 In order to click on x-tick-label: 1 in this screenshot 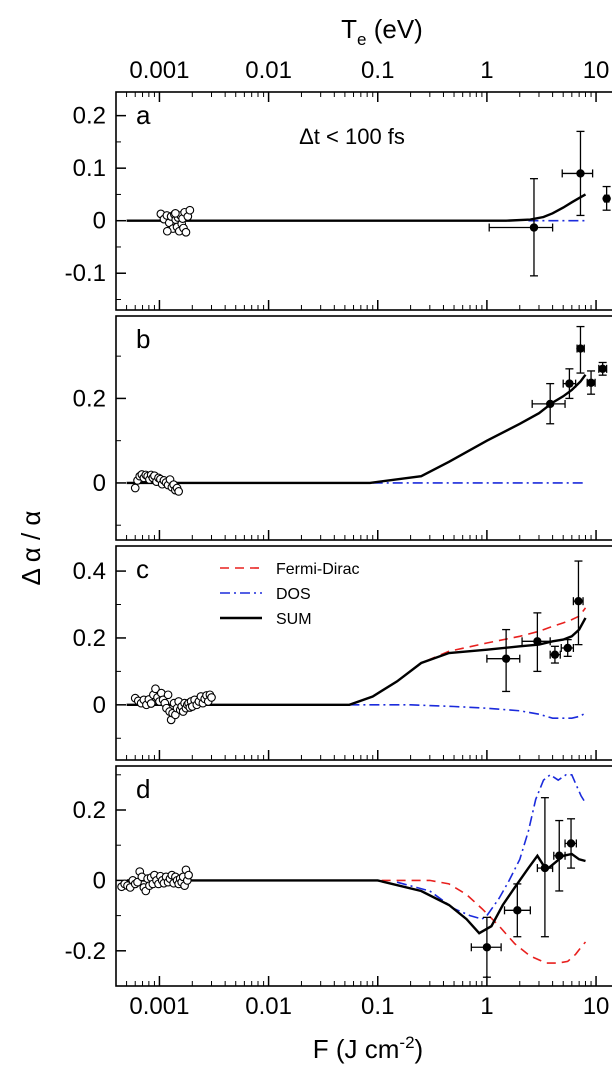, I will do `click(486, 1006)`.